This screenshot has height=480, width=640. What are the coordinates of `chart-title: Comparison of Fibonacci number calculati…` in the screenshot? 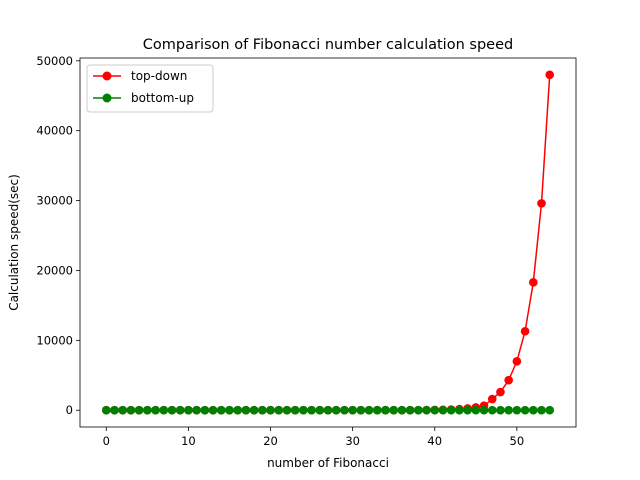 It's located at (328, 45).